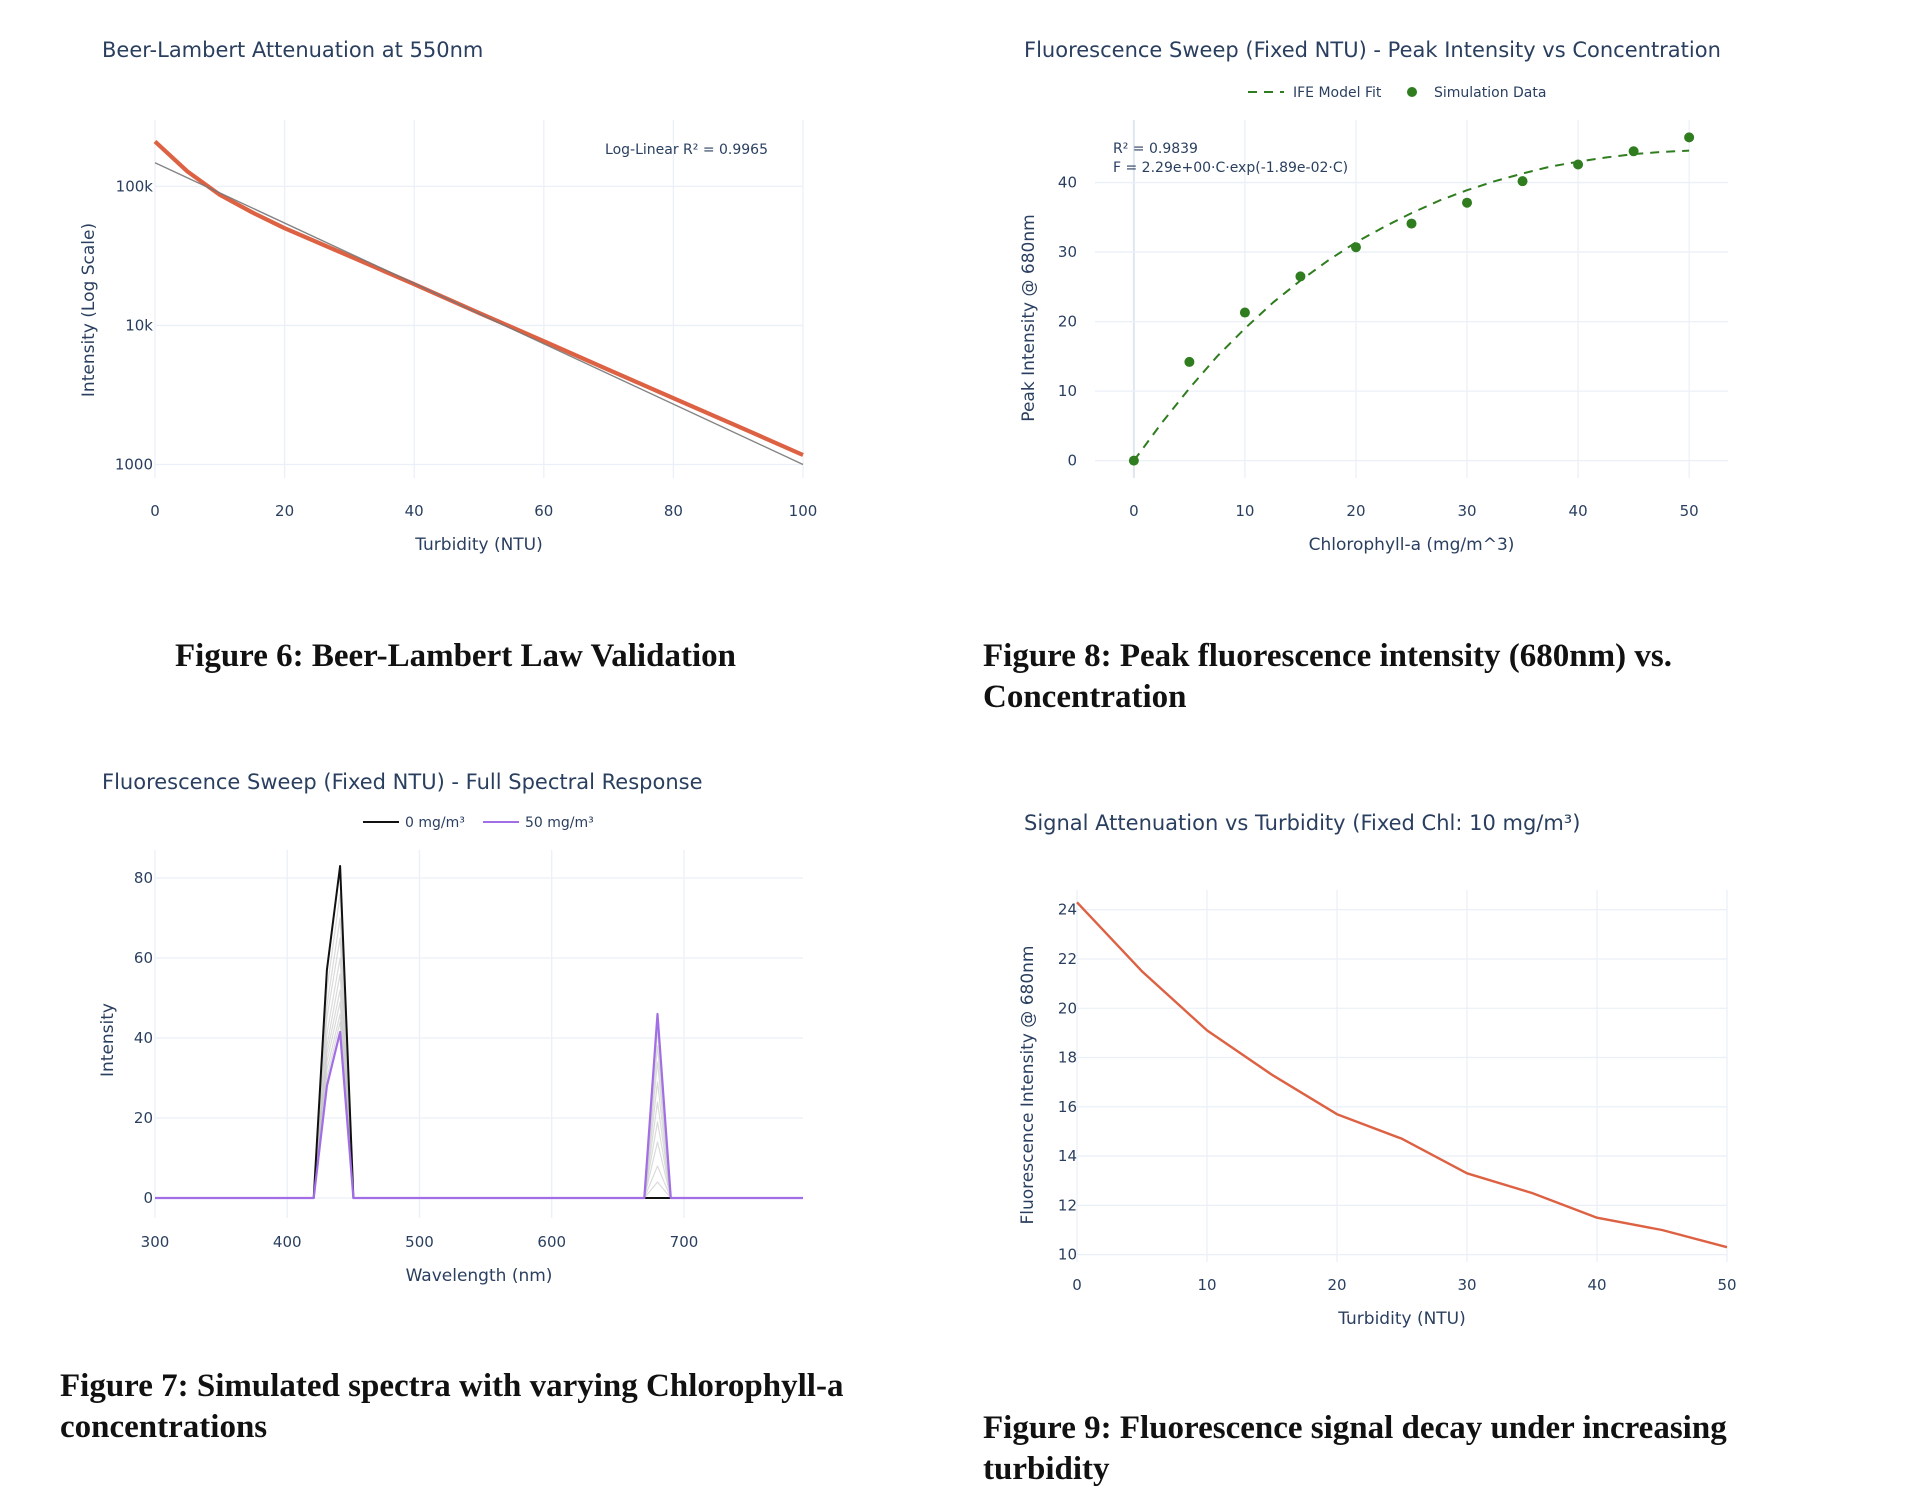  Describe the element at coordinates (1337, 93) in the screenshot. I see `legend-label: IFE Model Fit` at that location.